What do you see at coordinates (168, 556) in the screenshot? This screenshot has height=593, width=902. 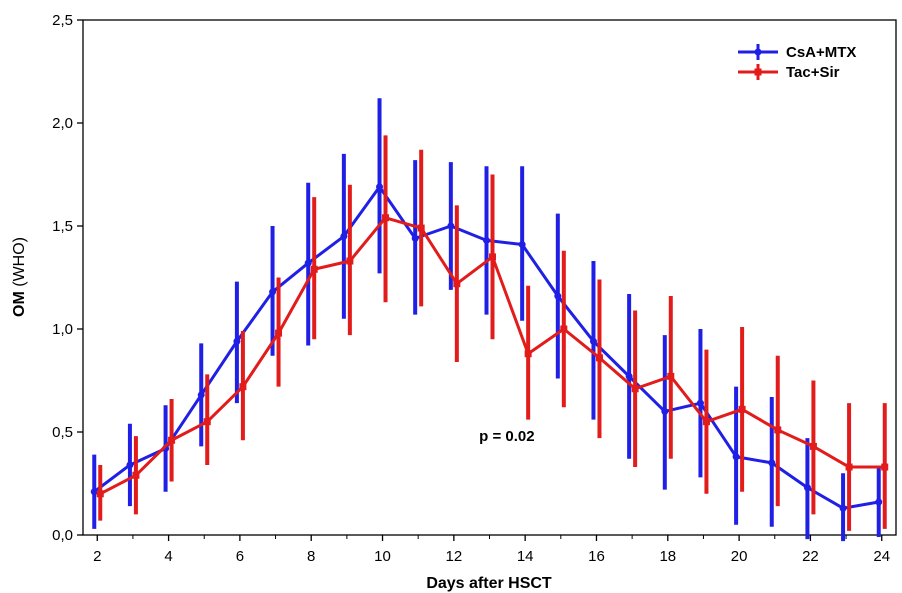 I see `x-tick-label: 4` at bounding box center [168, 556].